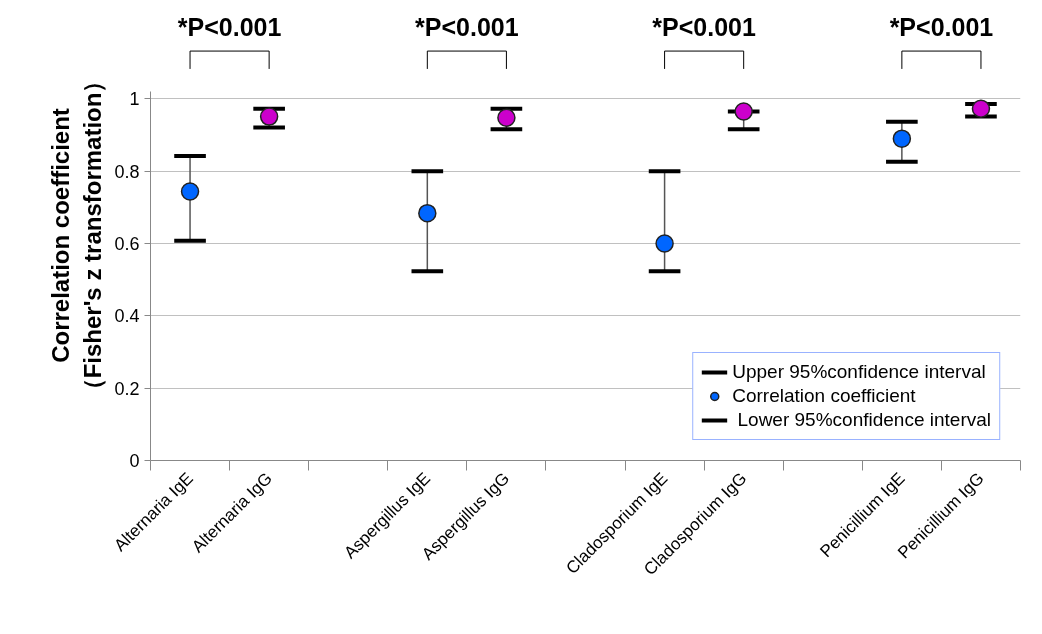 This screenshot has height=634, width=1042. Describe the element at coordinates (134, 461) in the screenshot. I see `y-tick-label: 0` at that location.